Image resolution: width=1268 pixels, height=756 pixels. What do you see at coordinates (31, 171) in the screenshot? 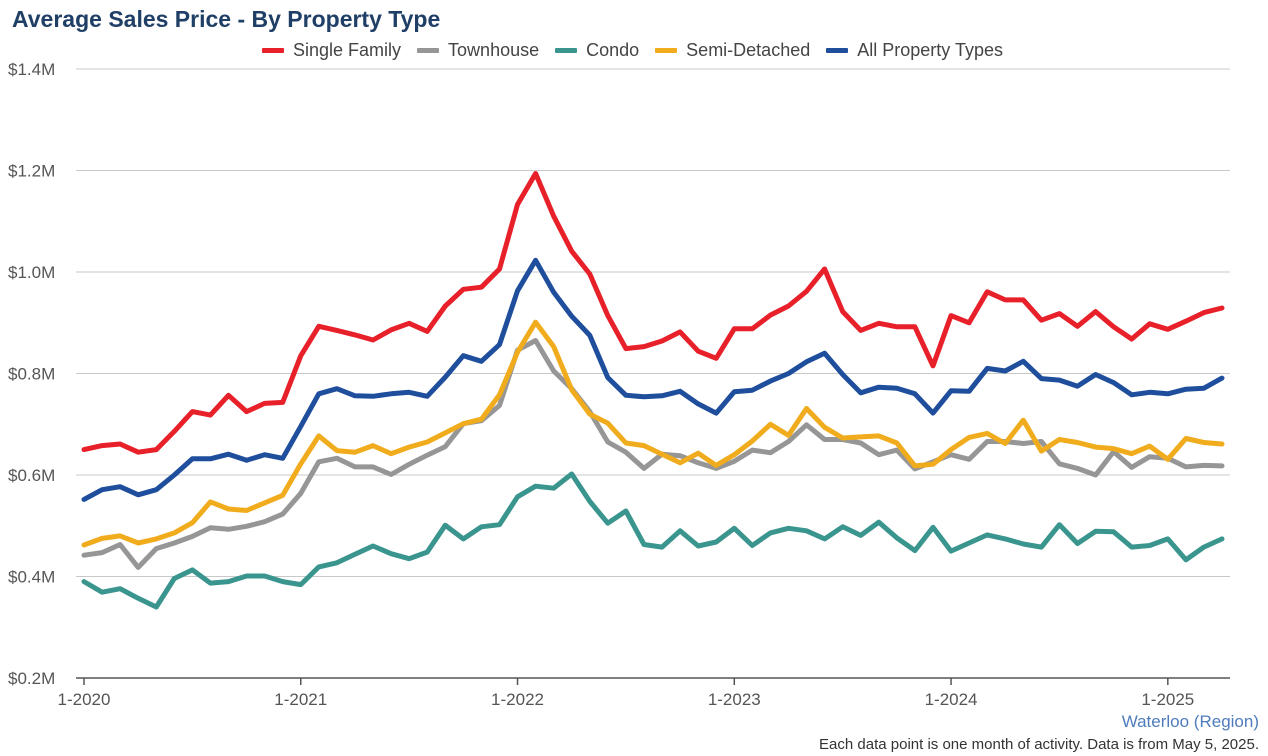
I see `y-tick-label: $1.2M` at bounding box center [31, 171].